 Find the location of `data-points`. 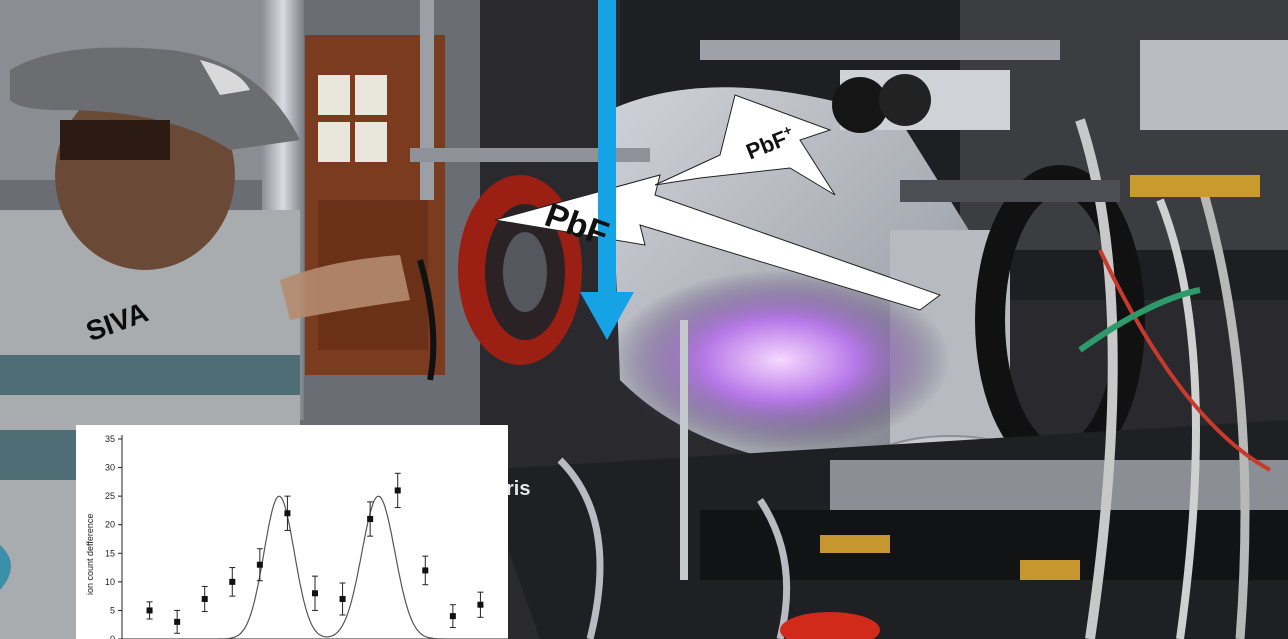

data-points is located at coordinates (315, 553).